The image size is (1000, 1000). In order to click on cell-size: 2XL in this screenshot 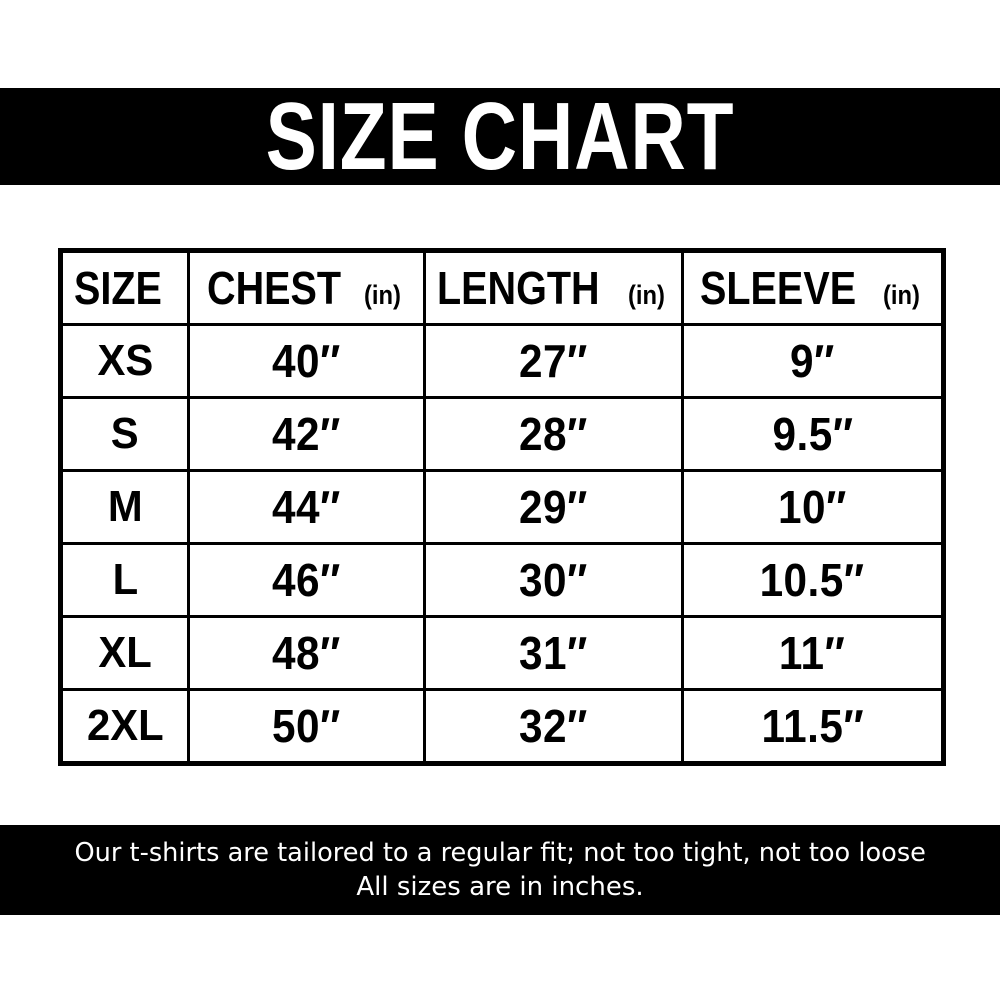, I will do `click(125, 726)`.